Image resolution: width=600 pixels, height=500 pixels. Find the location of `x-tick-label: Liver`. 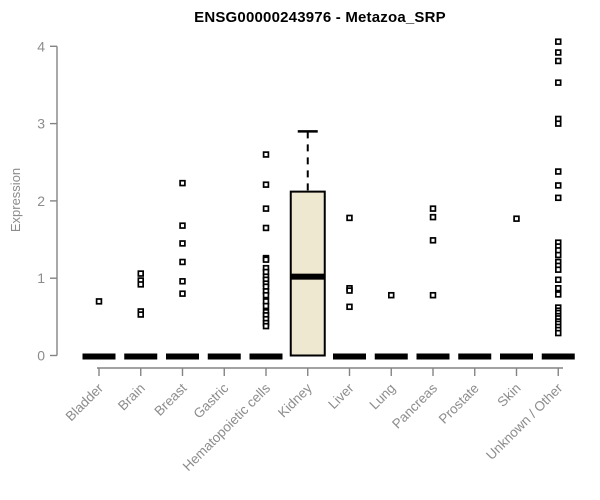

x-tick-label: Liver is located at coordinates (341, 396).